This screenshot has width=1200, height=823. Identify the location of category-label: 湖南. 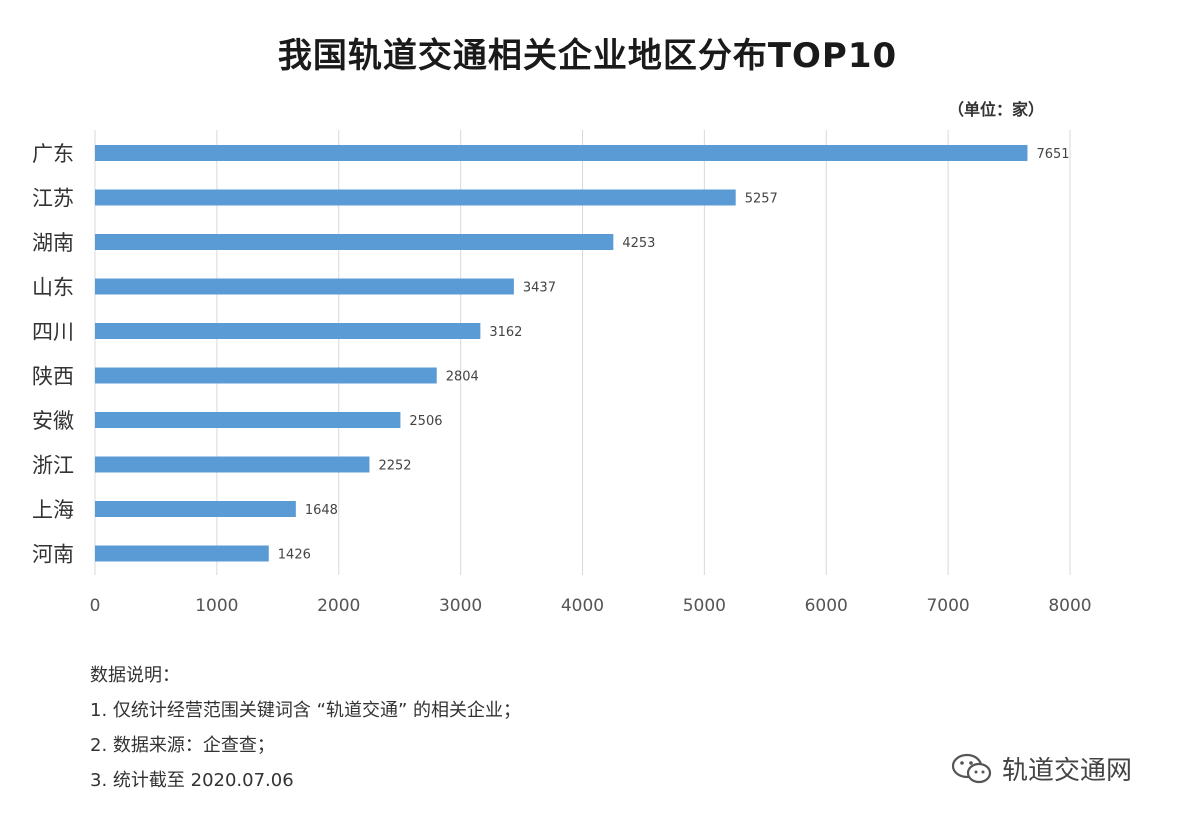
(53, 243).